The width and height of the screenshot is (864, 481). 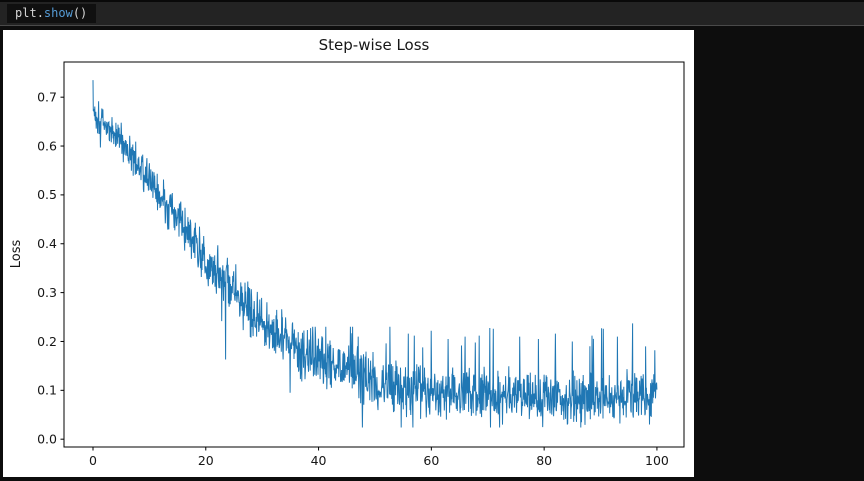 What do you see at coordinates (657, 460) in the screenshot?
I see `x-tick-label: 100` at bounding box center [657, 460].